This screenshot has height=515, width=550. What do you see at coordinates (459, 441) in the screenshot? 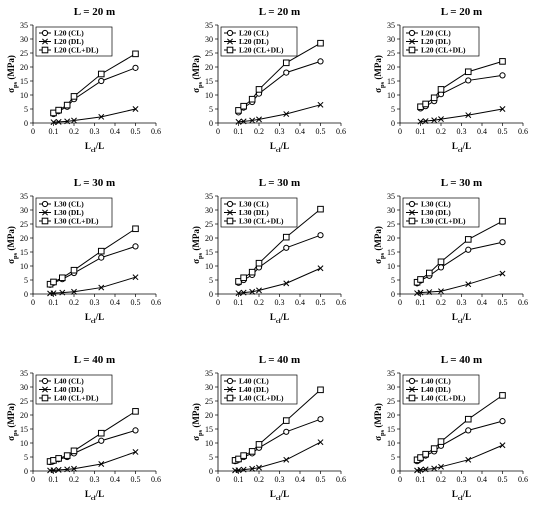
I see `series-line-circle` at bounding box center [459, 441].